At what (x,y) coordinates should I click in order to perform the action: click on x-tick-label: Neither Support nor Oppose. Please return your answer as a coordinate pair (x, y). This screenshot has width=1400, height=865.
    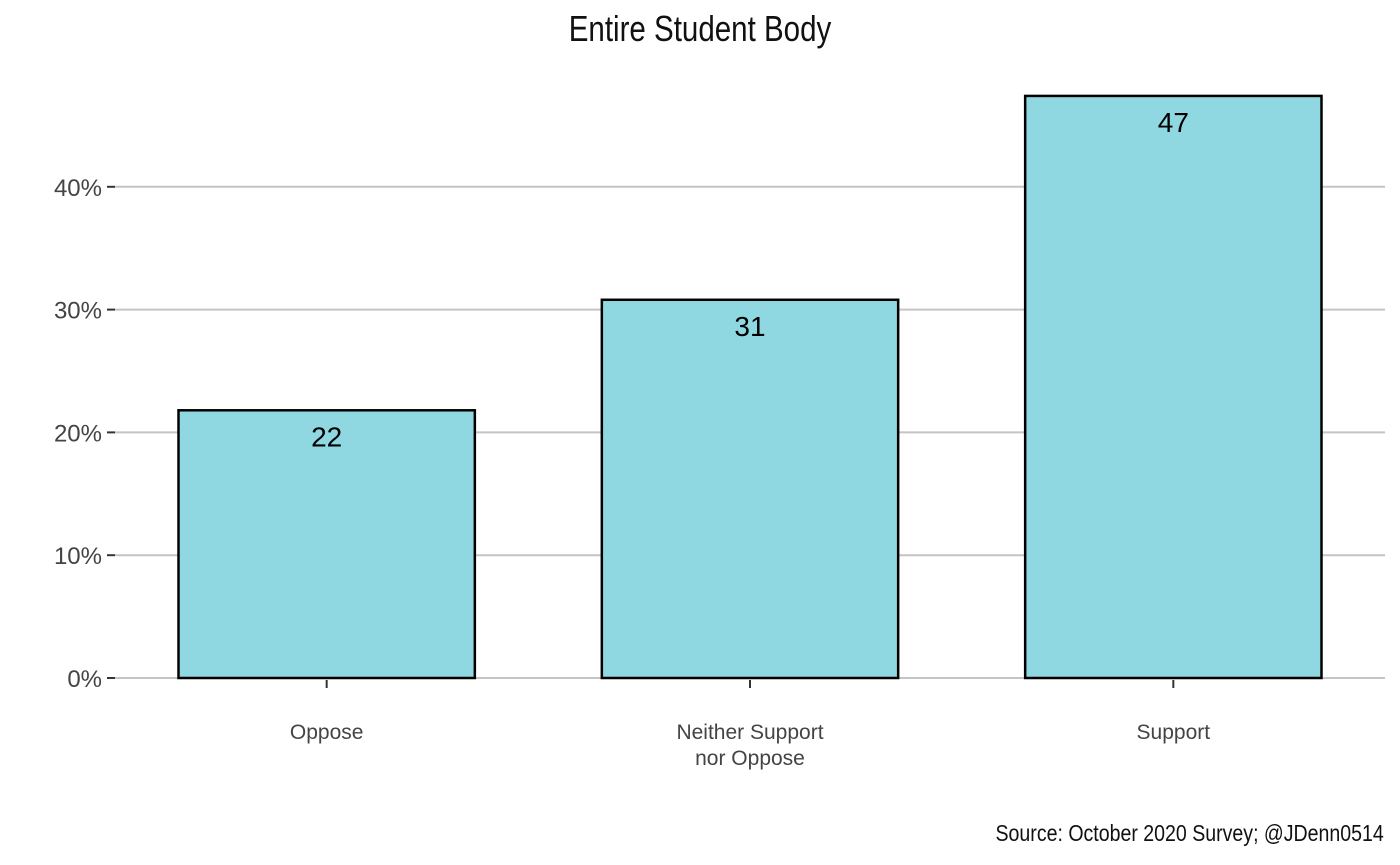
    Looking at the image, I should click on (749, 745).